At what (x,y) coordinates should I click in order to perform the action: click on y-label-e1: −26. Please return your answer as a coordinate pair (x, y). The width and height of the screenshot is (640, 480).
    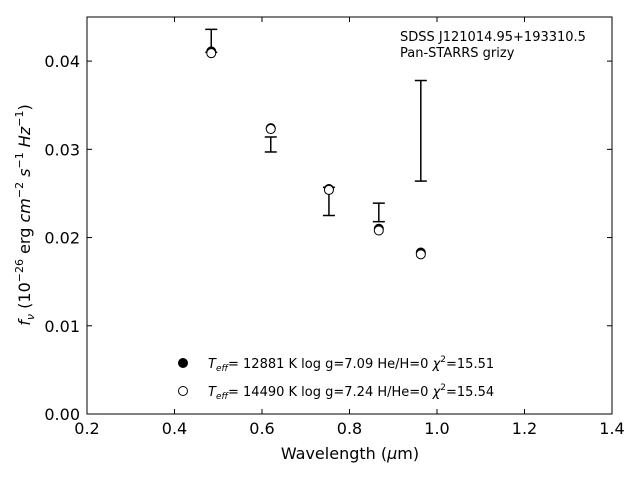
    Looking at the image, I should click on (19, 270).